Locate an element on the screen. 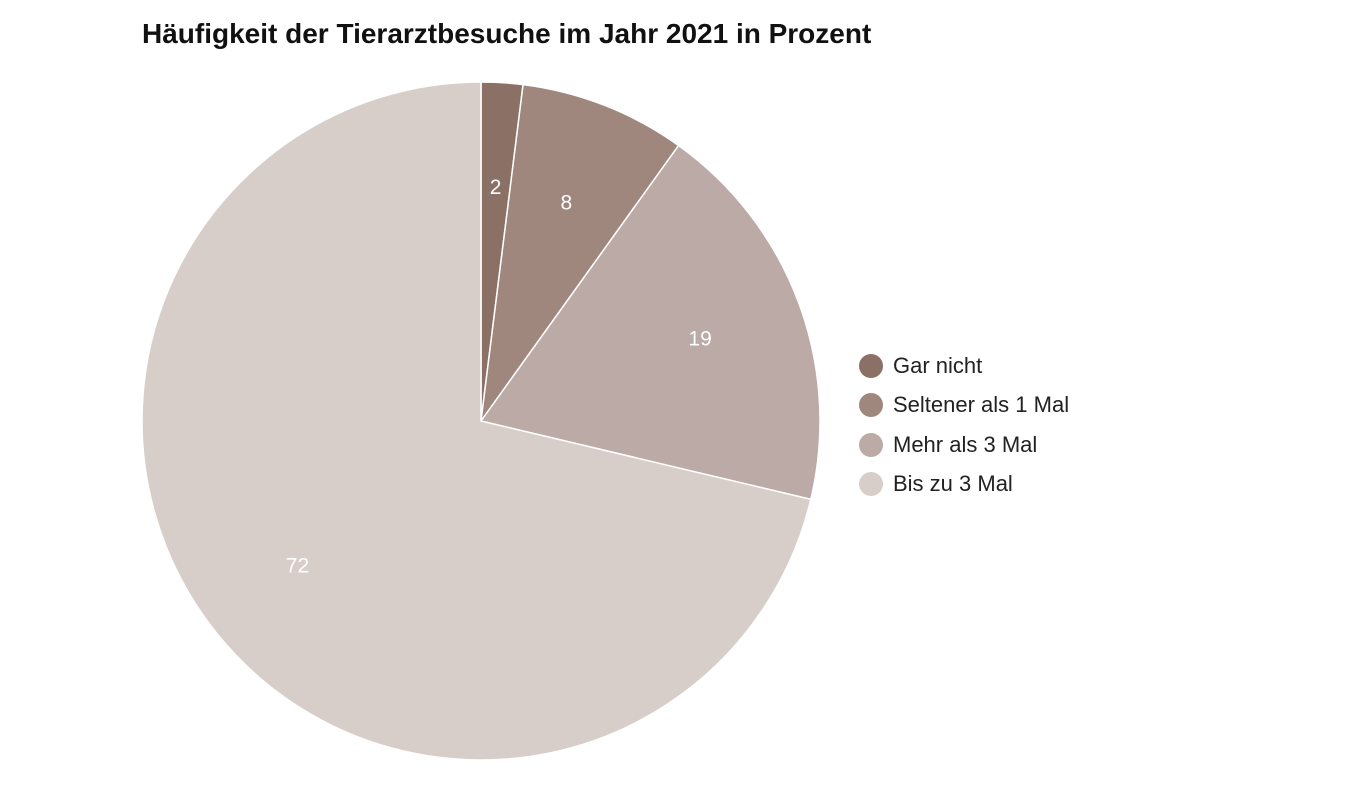  slice-value-label: 2 is located at coordinates (496, 187).